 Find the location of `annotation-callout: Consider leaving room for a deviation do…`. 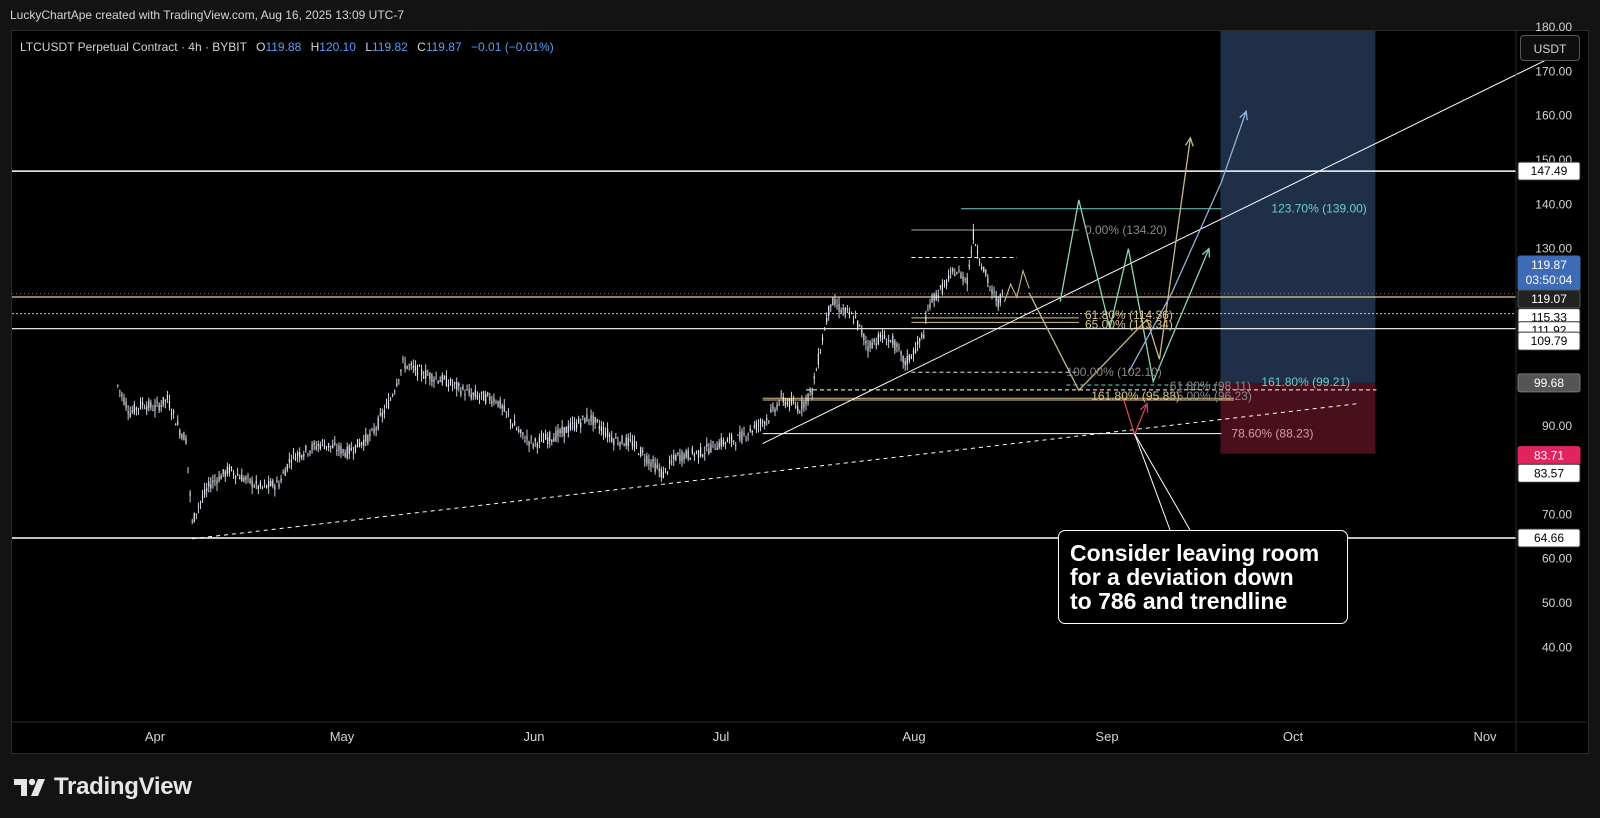

annotation-callout: Consider leaving room for a deviation do… is located at coordinates (1203, 577).